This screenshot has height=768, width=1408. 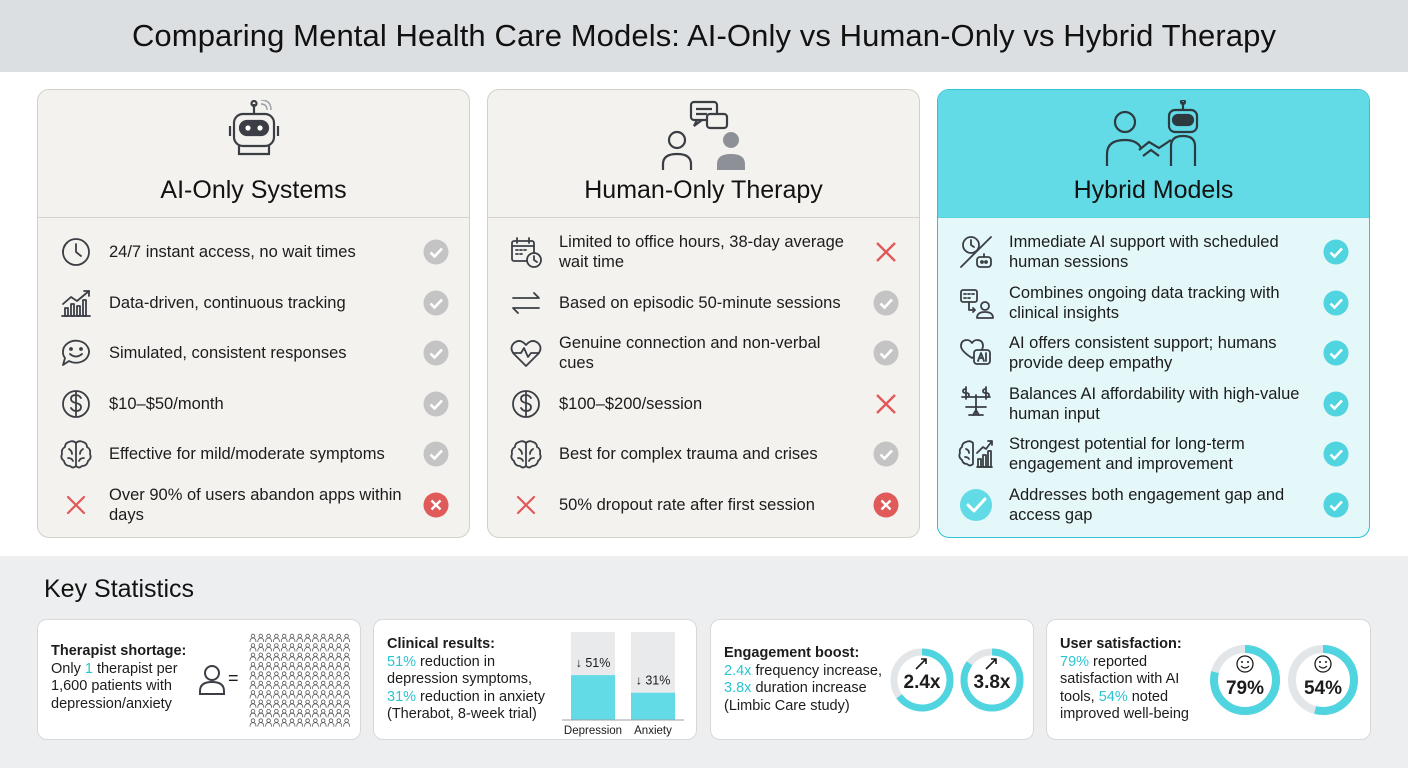 What do you see at coordinates (653, 731) in the screenshot?
I see `category-label: Anxiety` at bounding box center [653, 731].